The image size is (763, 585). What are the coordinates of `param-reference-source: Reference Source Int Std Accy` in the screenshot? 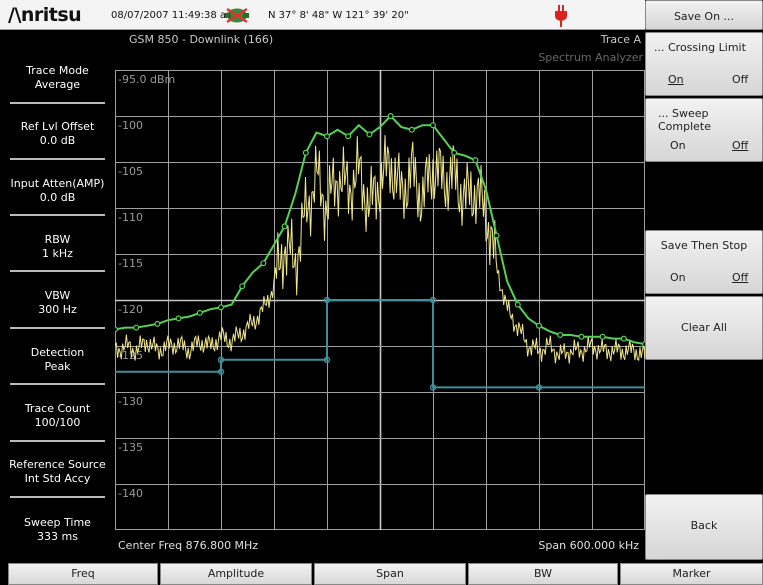 It's located at (57, 472).